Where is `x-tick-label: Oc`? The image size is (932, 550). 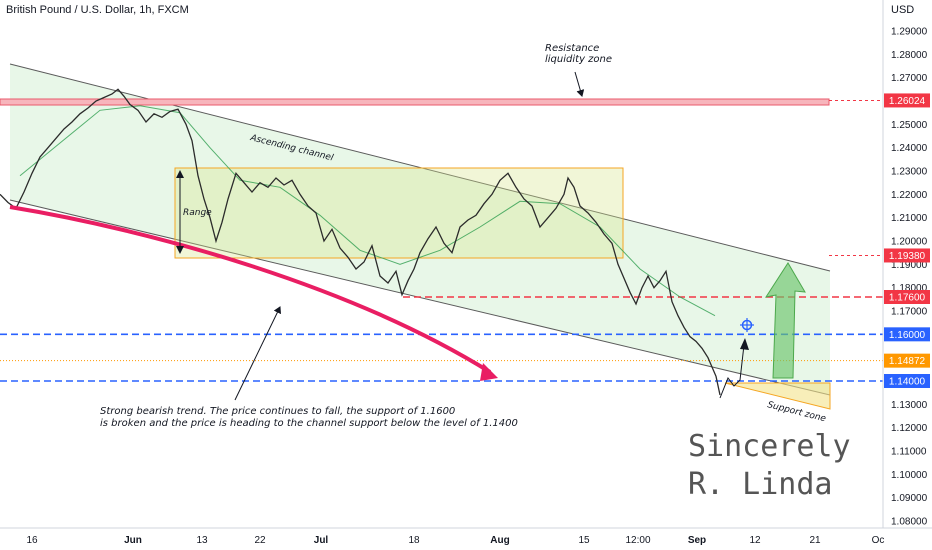
x-tick-label: Oc is located at coordinates (878, 540).